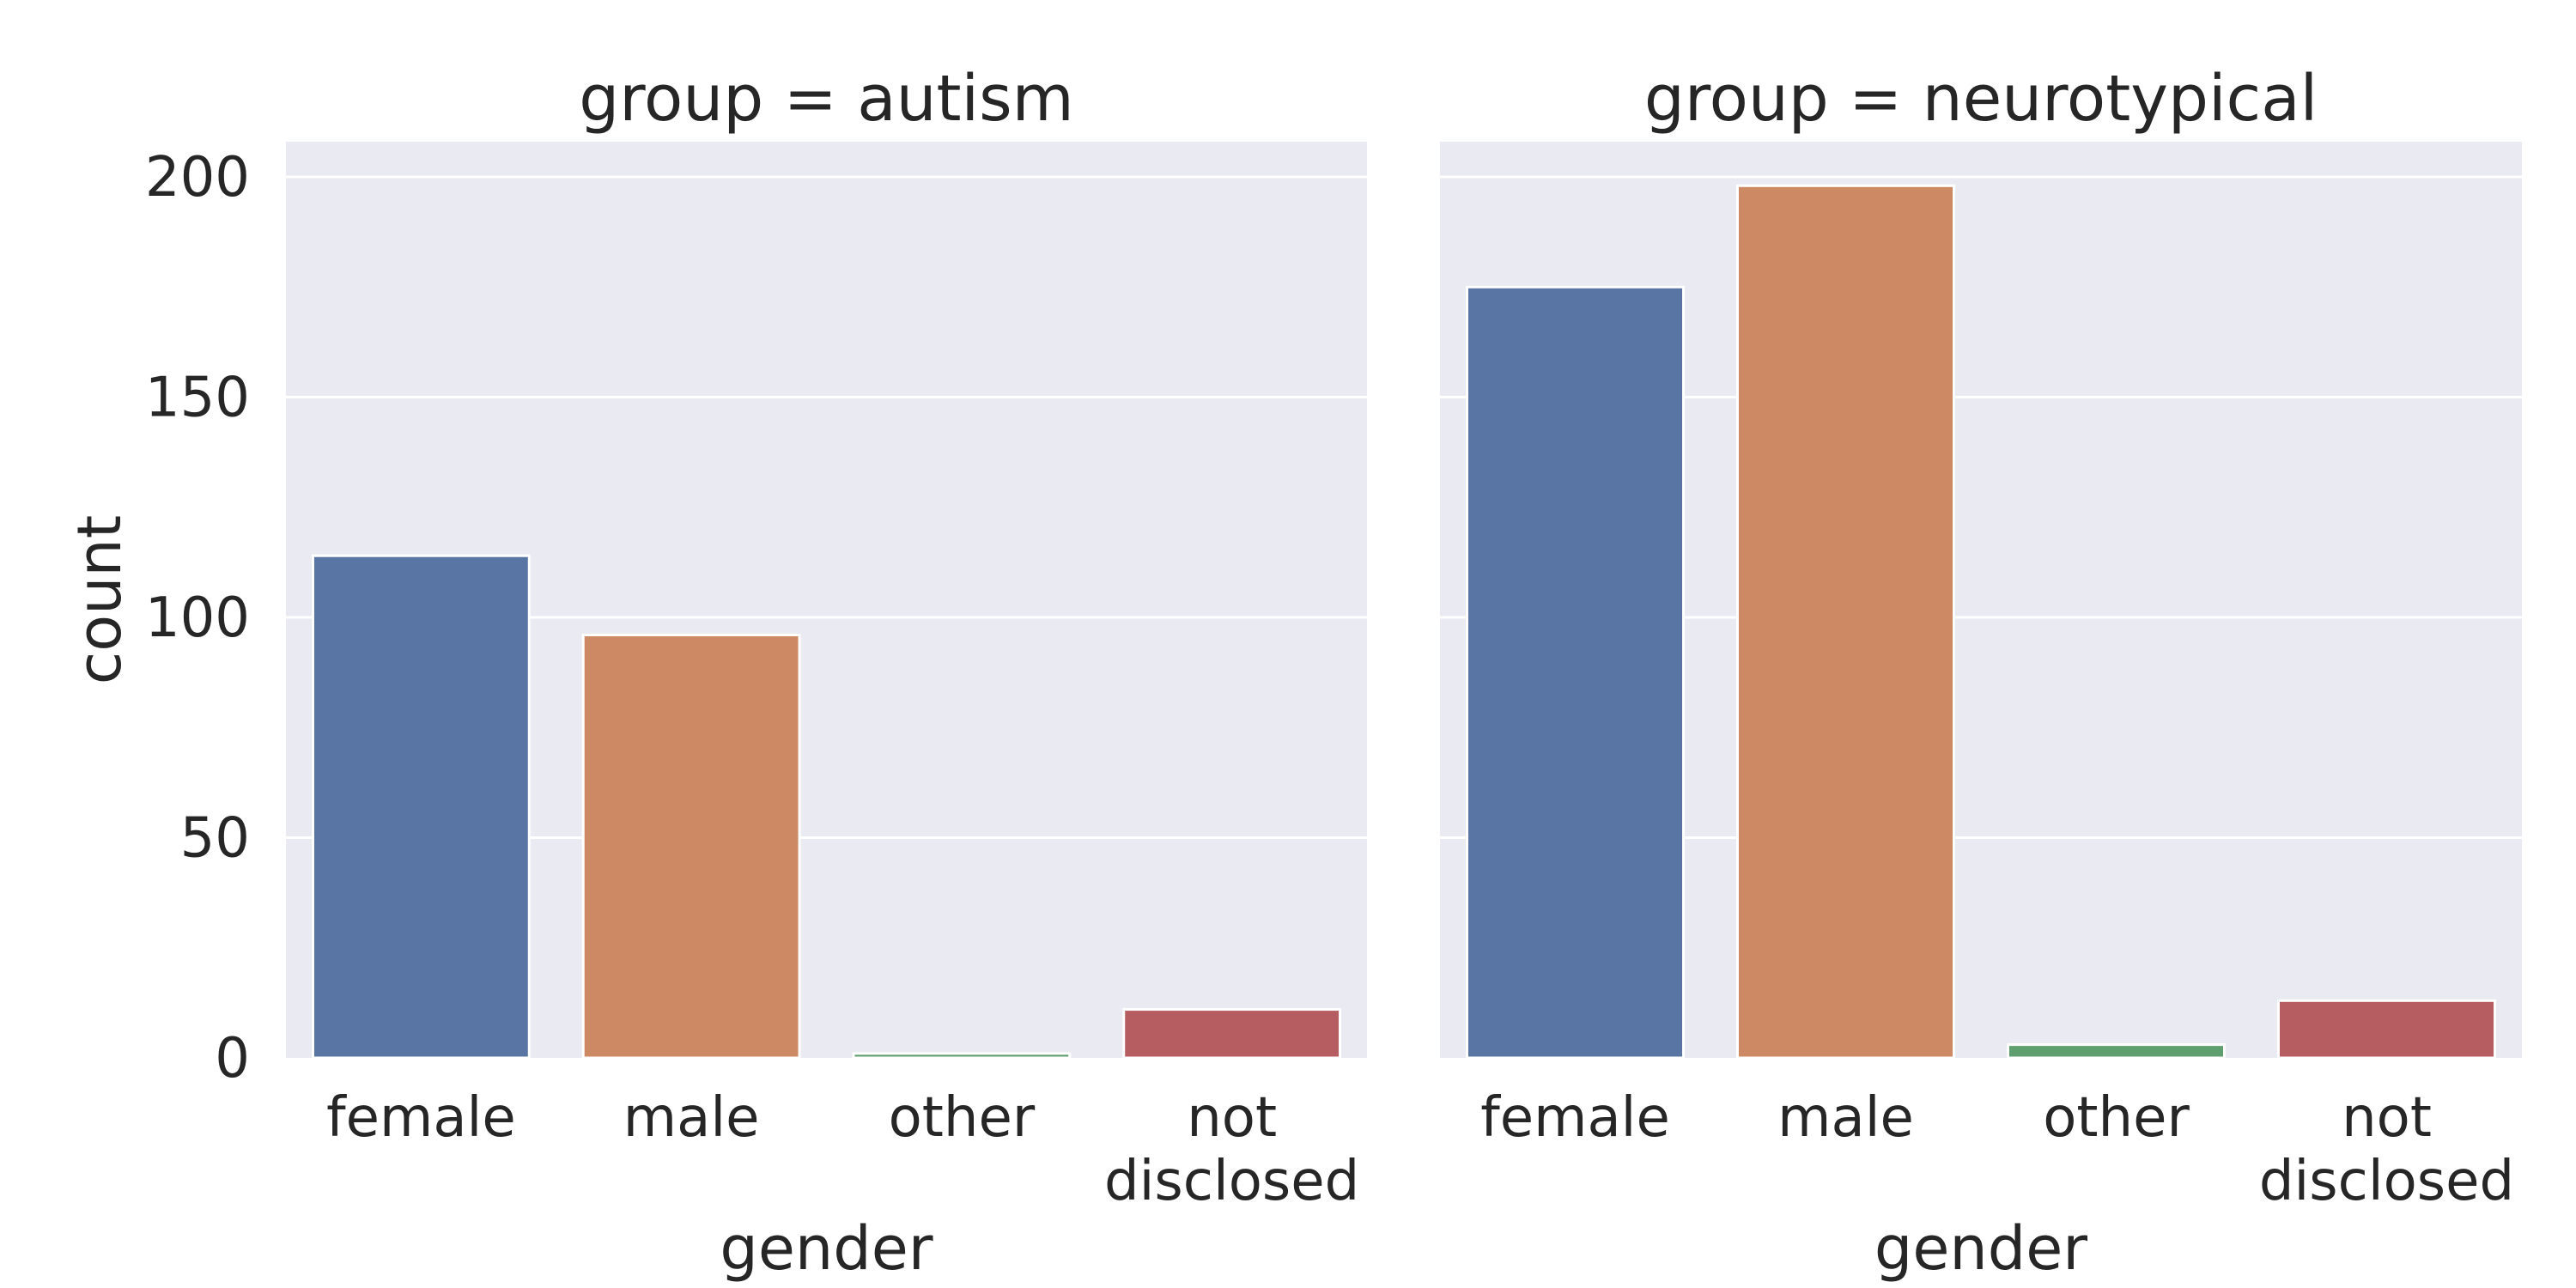 This screenshot has width=2576, height=1288. What do you see at coordinates (197, 399) in the screenshot?
I see `y-tick-label: 150` at bounding box center [197, 399].